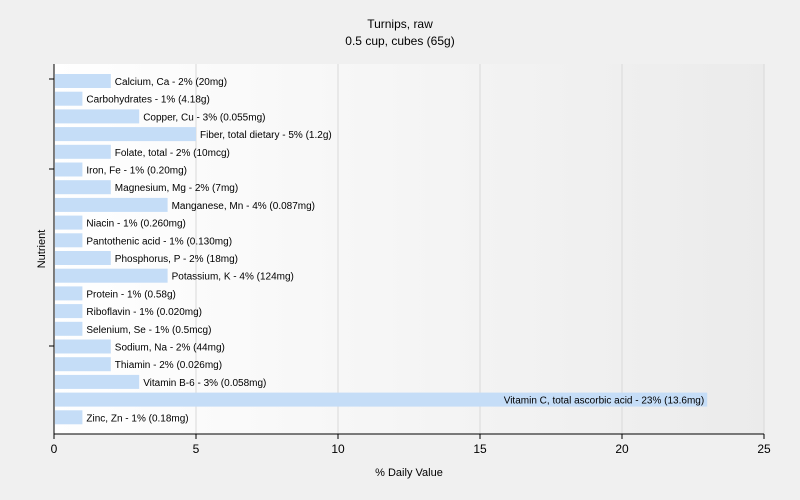 This screenshot has width=800, height=500. I want to click on bar-data-label: Magnesium, Mg - 2% (7mg), so click(176, 188).